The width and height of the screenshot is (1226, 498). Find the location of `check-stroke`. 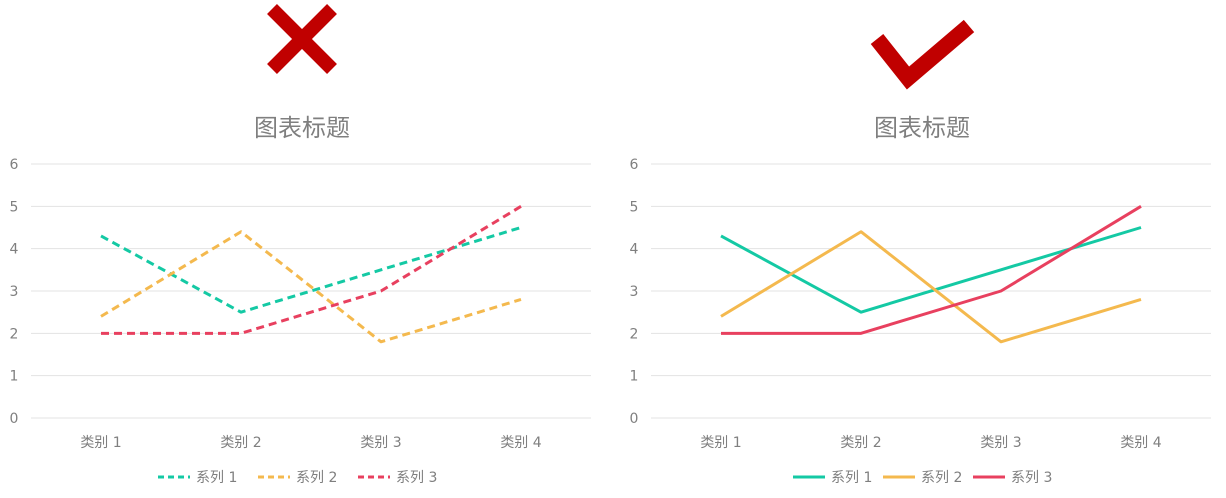

check-stroke is located at coordinates (922, 54).